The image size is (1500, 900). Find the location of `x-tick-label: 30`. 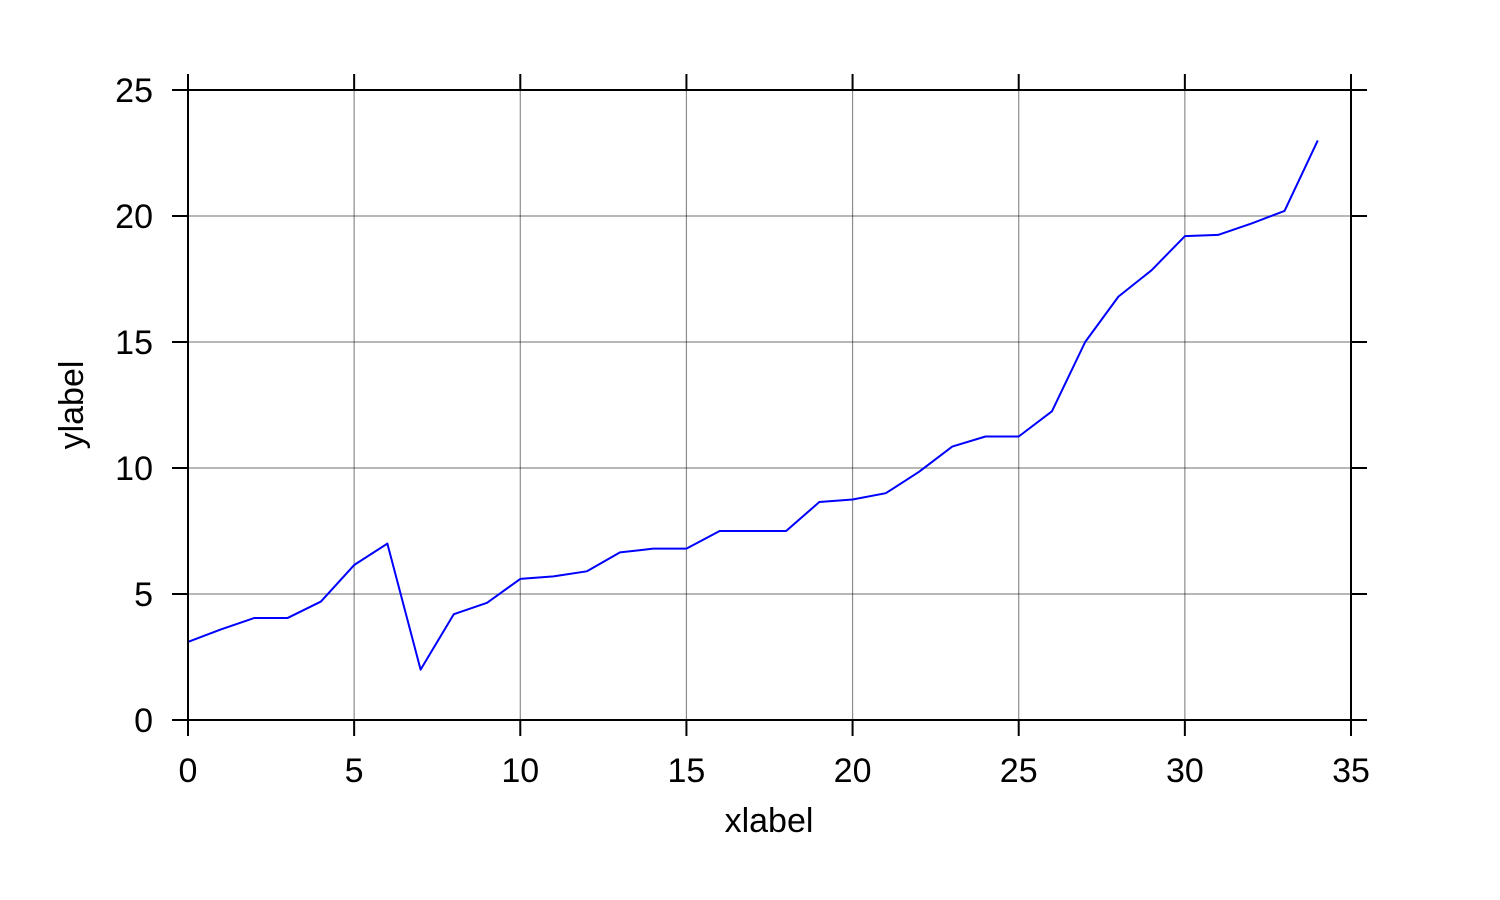

x-tick-label: 30 is located at coordinates (1185, 771).